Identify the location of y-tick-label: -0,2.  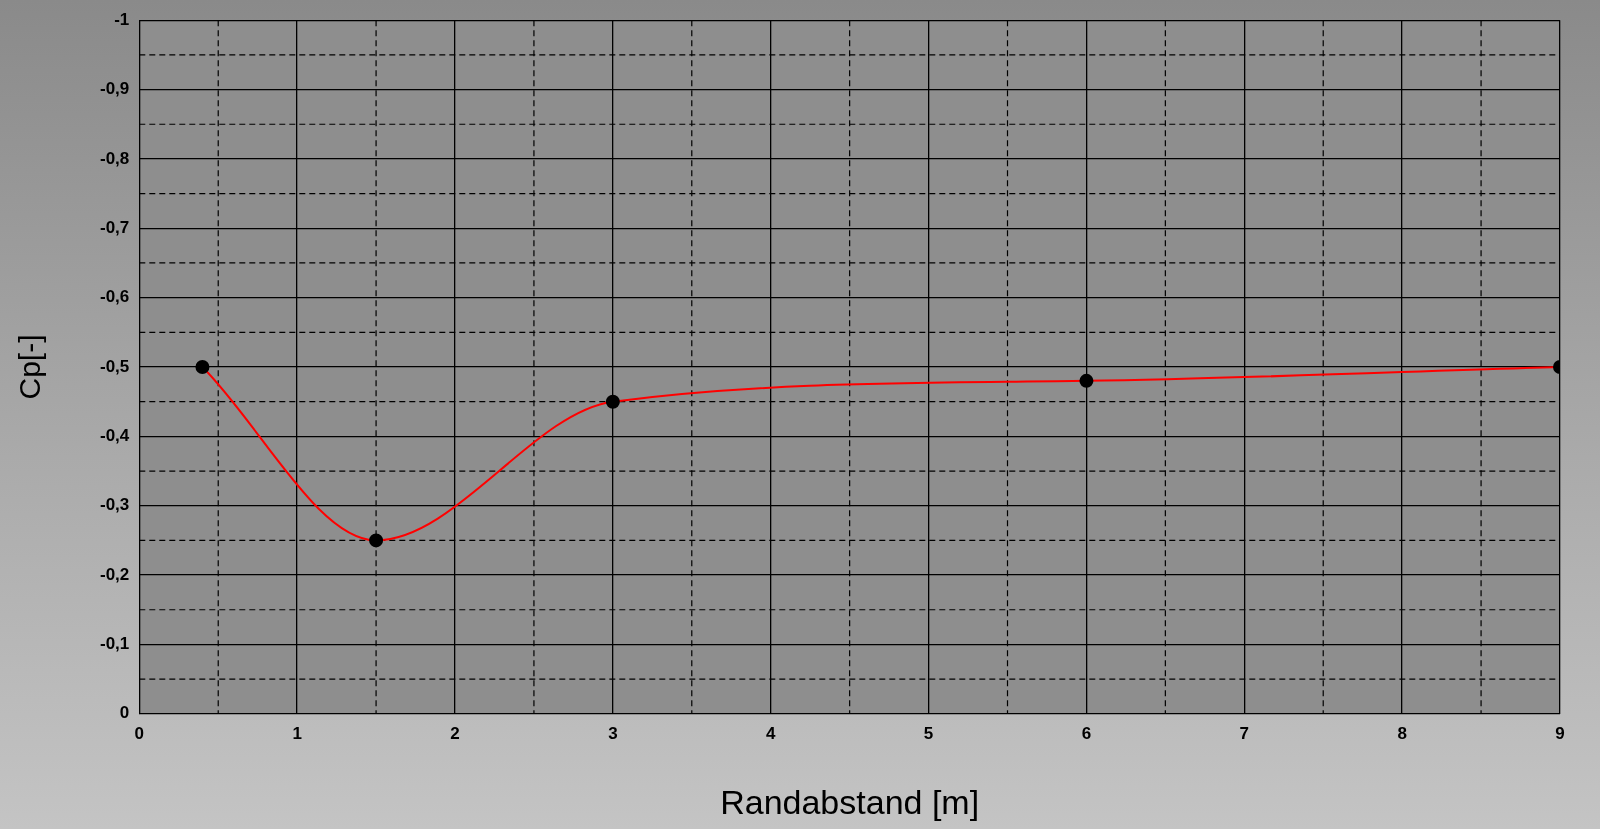
(115, 574).